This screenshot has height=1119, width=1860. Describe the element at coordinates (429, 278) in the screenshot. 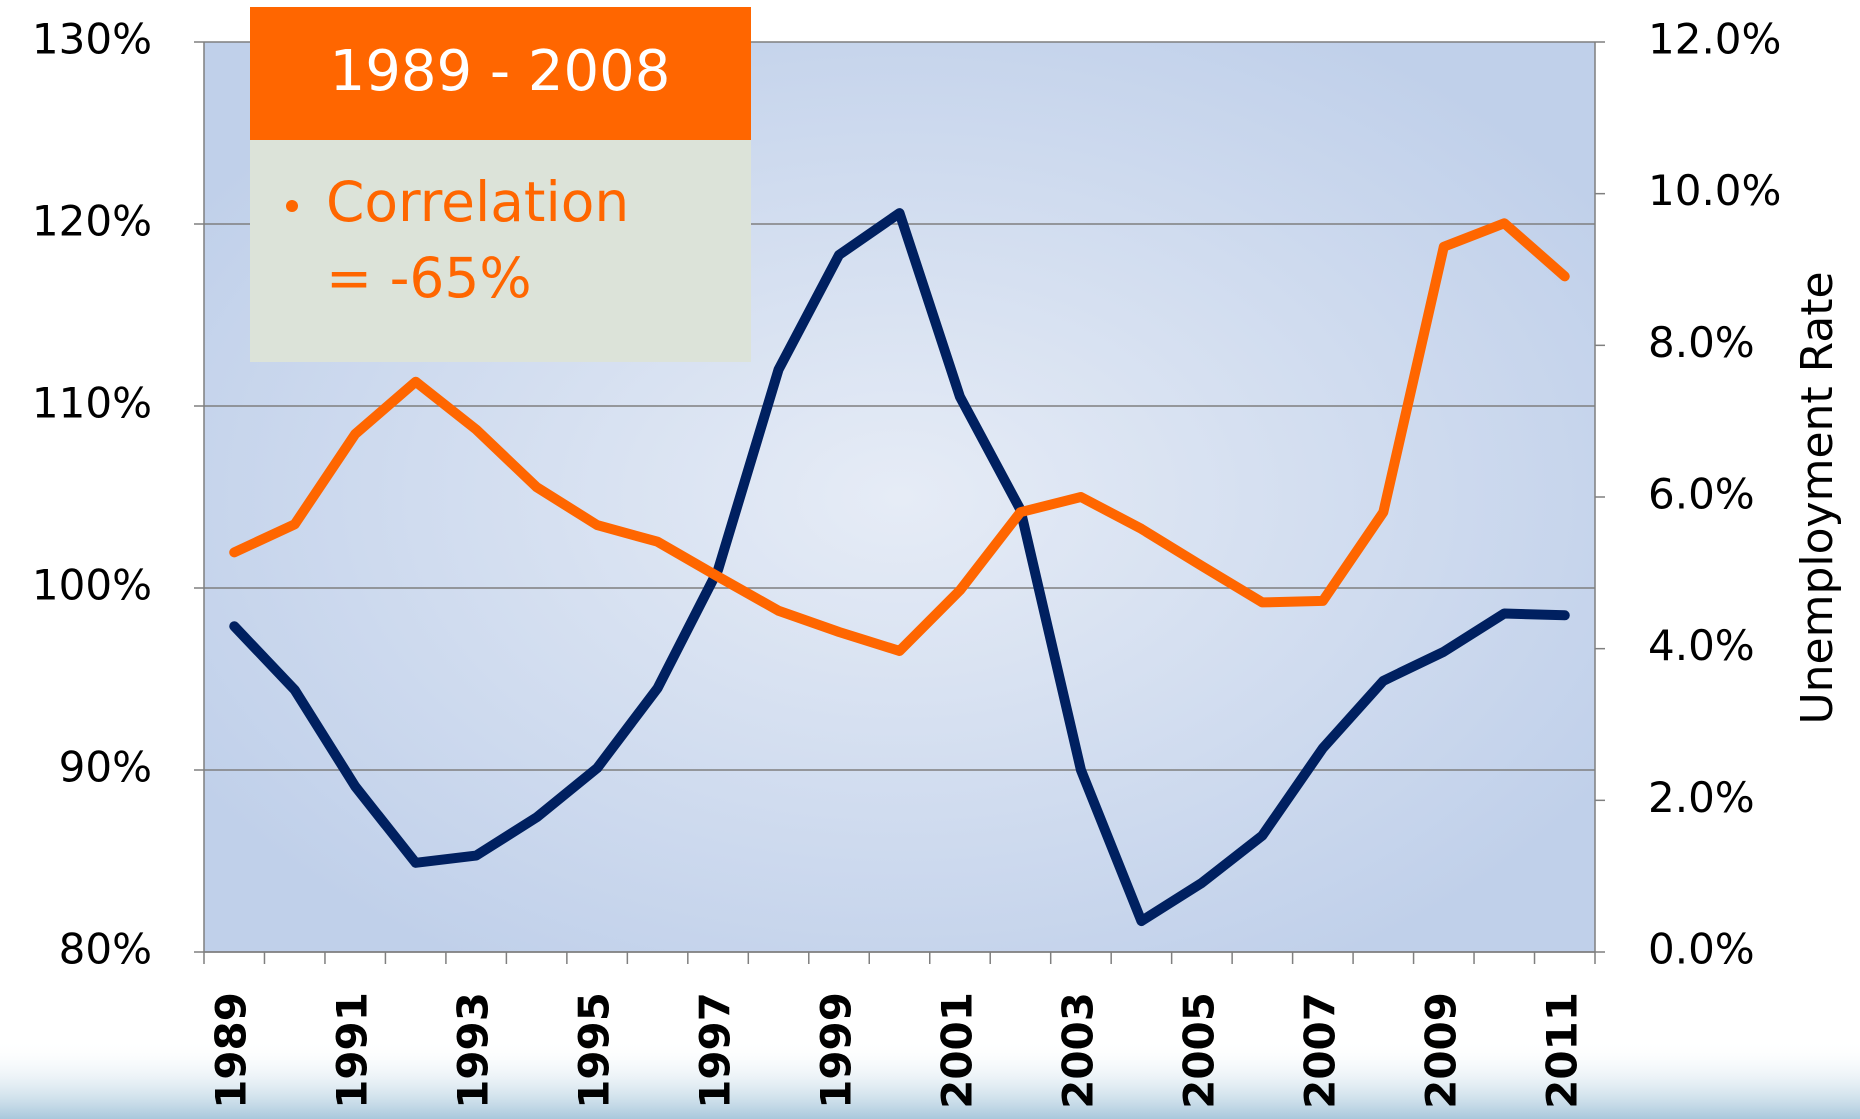

I see `annotation-text: = -65%` at that location.